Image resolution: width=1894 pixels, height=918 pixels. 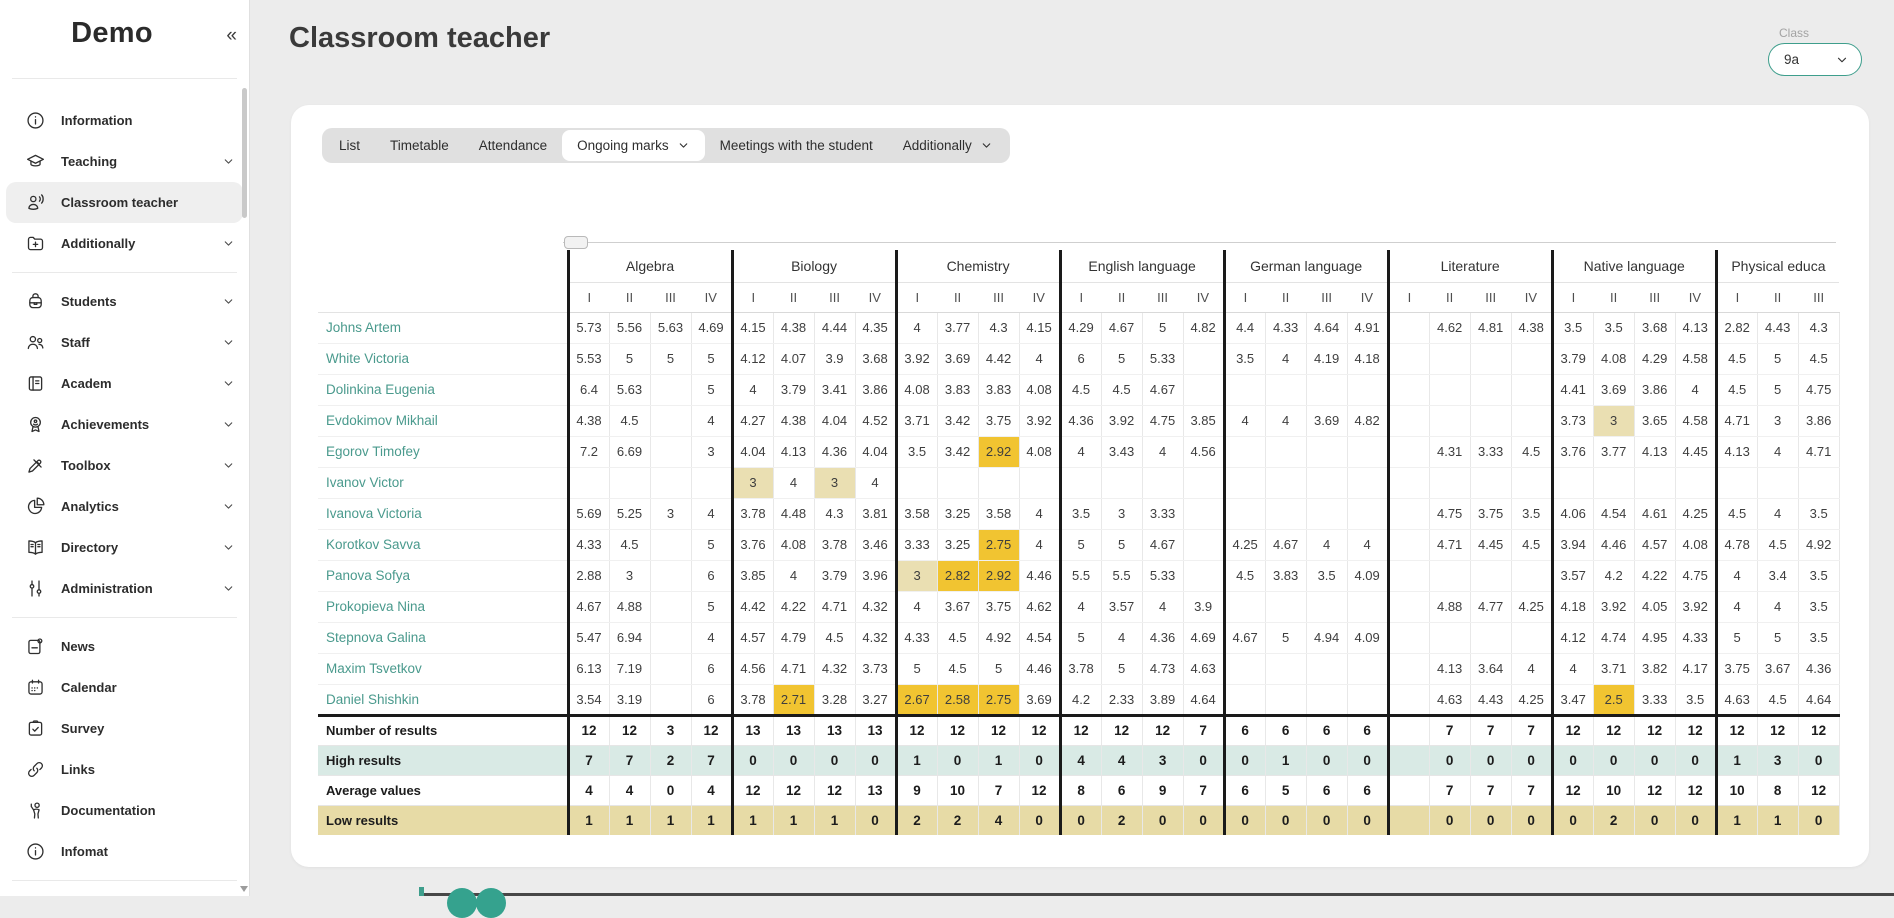 What do you see at coordinates (443, 700) in the screenshot?
I see `student-link: Daniel Shishkin` at bounding box center [443, 700].